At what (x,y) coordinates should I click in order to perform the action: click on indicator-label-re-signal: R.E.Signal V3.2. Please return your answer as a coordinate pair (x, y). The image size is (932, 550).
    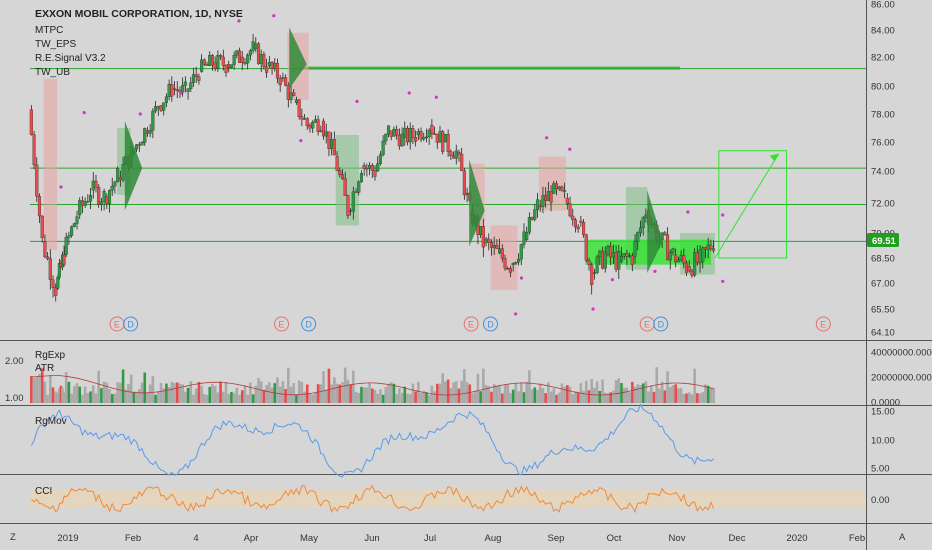
    Looking at the image, I should click on (70, 58).